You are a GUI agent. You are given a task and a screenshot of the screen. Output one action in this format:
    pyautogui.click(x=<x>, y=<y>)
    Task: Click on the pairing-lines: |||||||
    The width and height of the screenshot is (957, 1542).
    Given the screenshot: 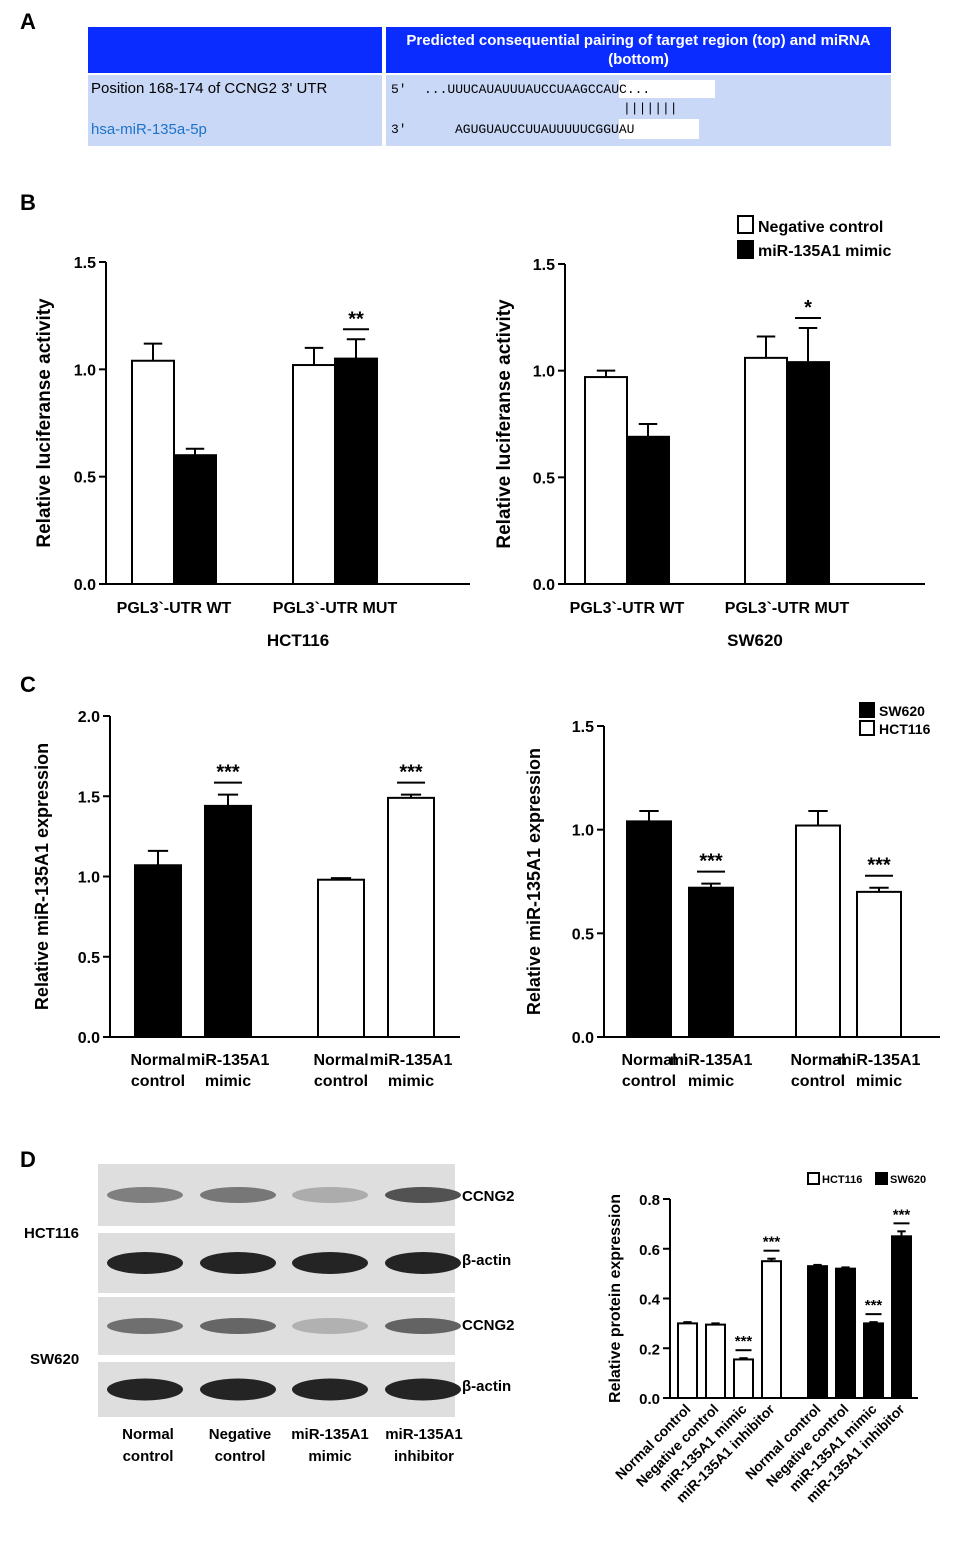 What is the action you would take?
    pyautogui.click(x=650, y=108)
    